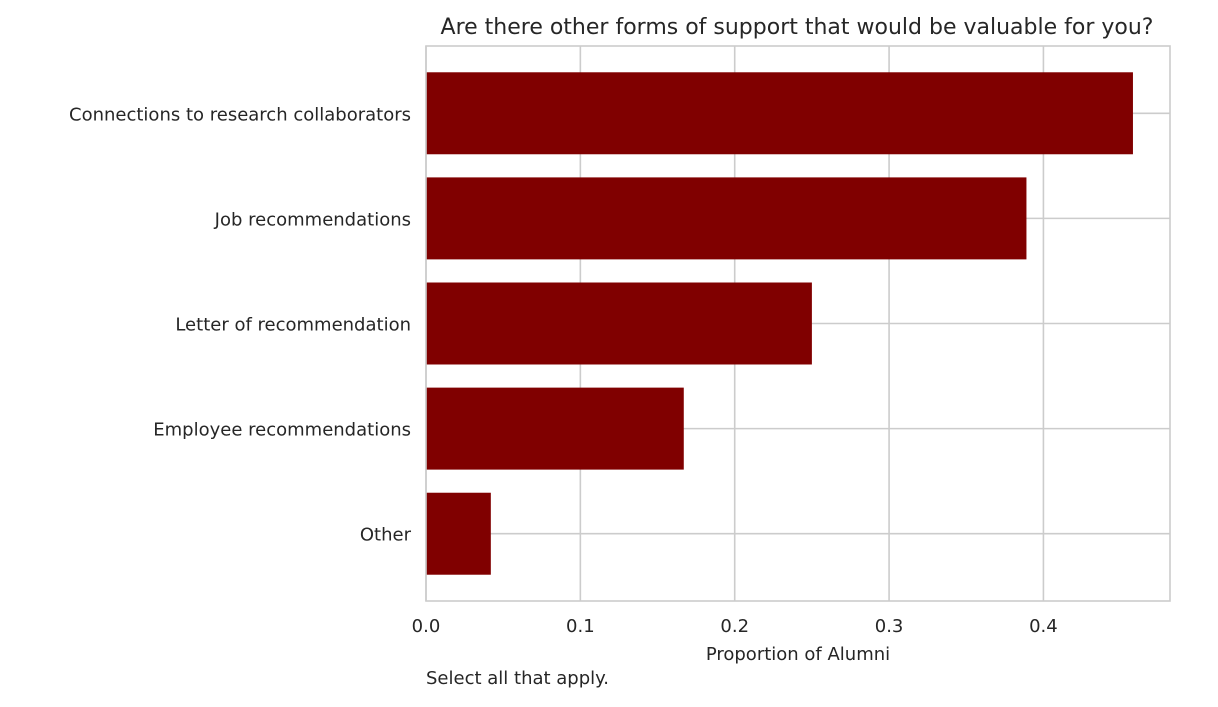 This screenshot has height=707, width=1218. I want to click on x-tick-label: 0.2, so click(734, 626).